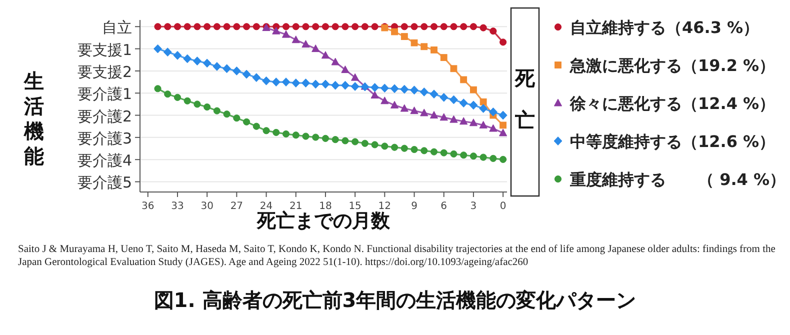 This screenshot has height=335, width=790. What do you see at coordinates (673, 141) in the screenshot?
I see `legend-label: 中等度維持する（12.6 %）` at bounding box center [673, 141].